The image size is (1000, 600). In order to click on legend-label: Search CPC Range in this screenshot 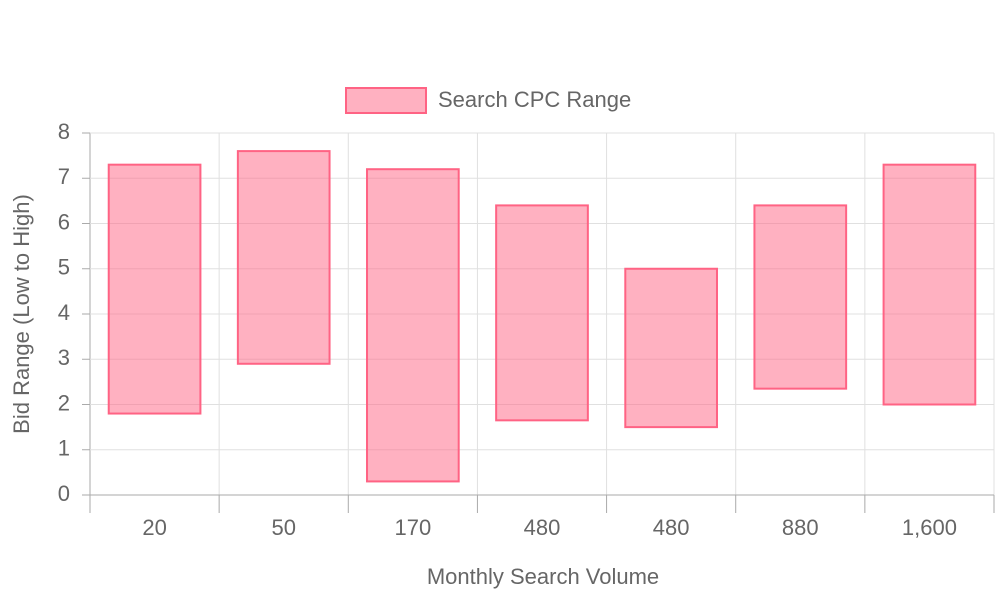, I will do `click(534, 99)`.